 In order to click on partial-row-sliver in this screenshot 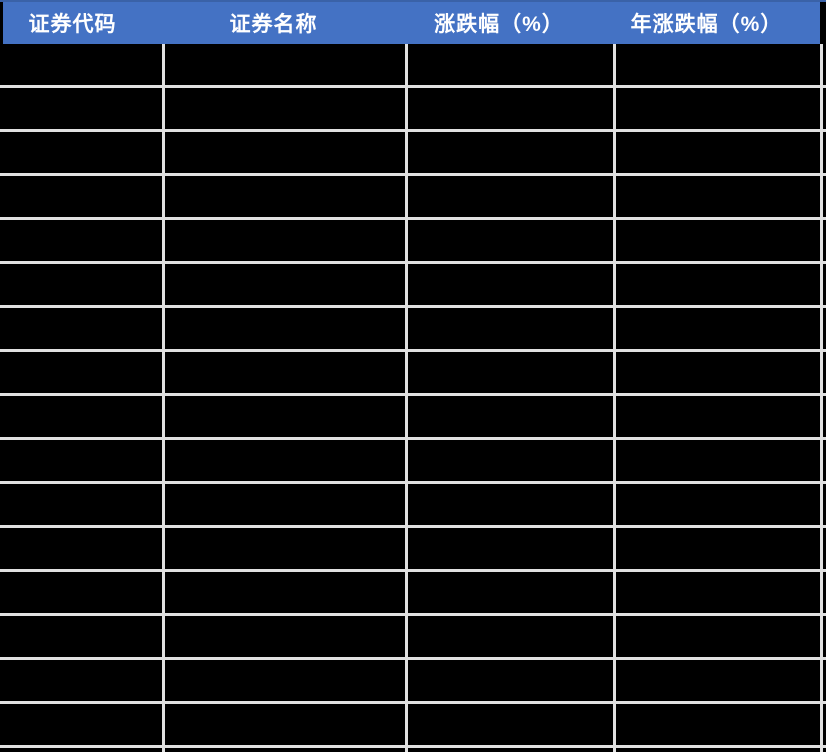, I will do `click(413, 750)`.